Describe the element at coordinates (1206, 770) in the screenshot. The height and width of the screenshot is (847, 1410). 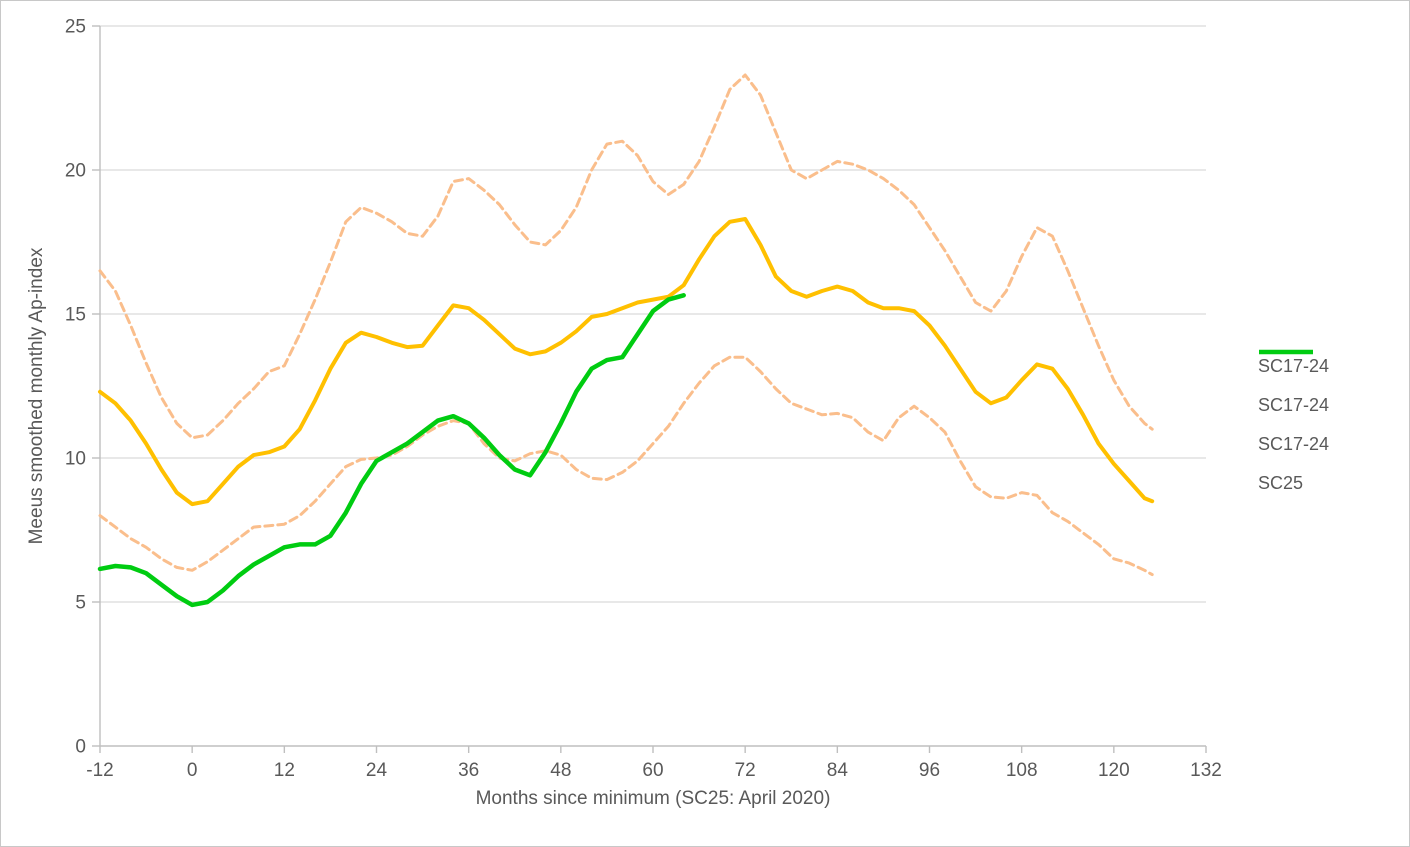
I see `x-tick-label: 132` at that location.